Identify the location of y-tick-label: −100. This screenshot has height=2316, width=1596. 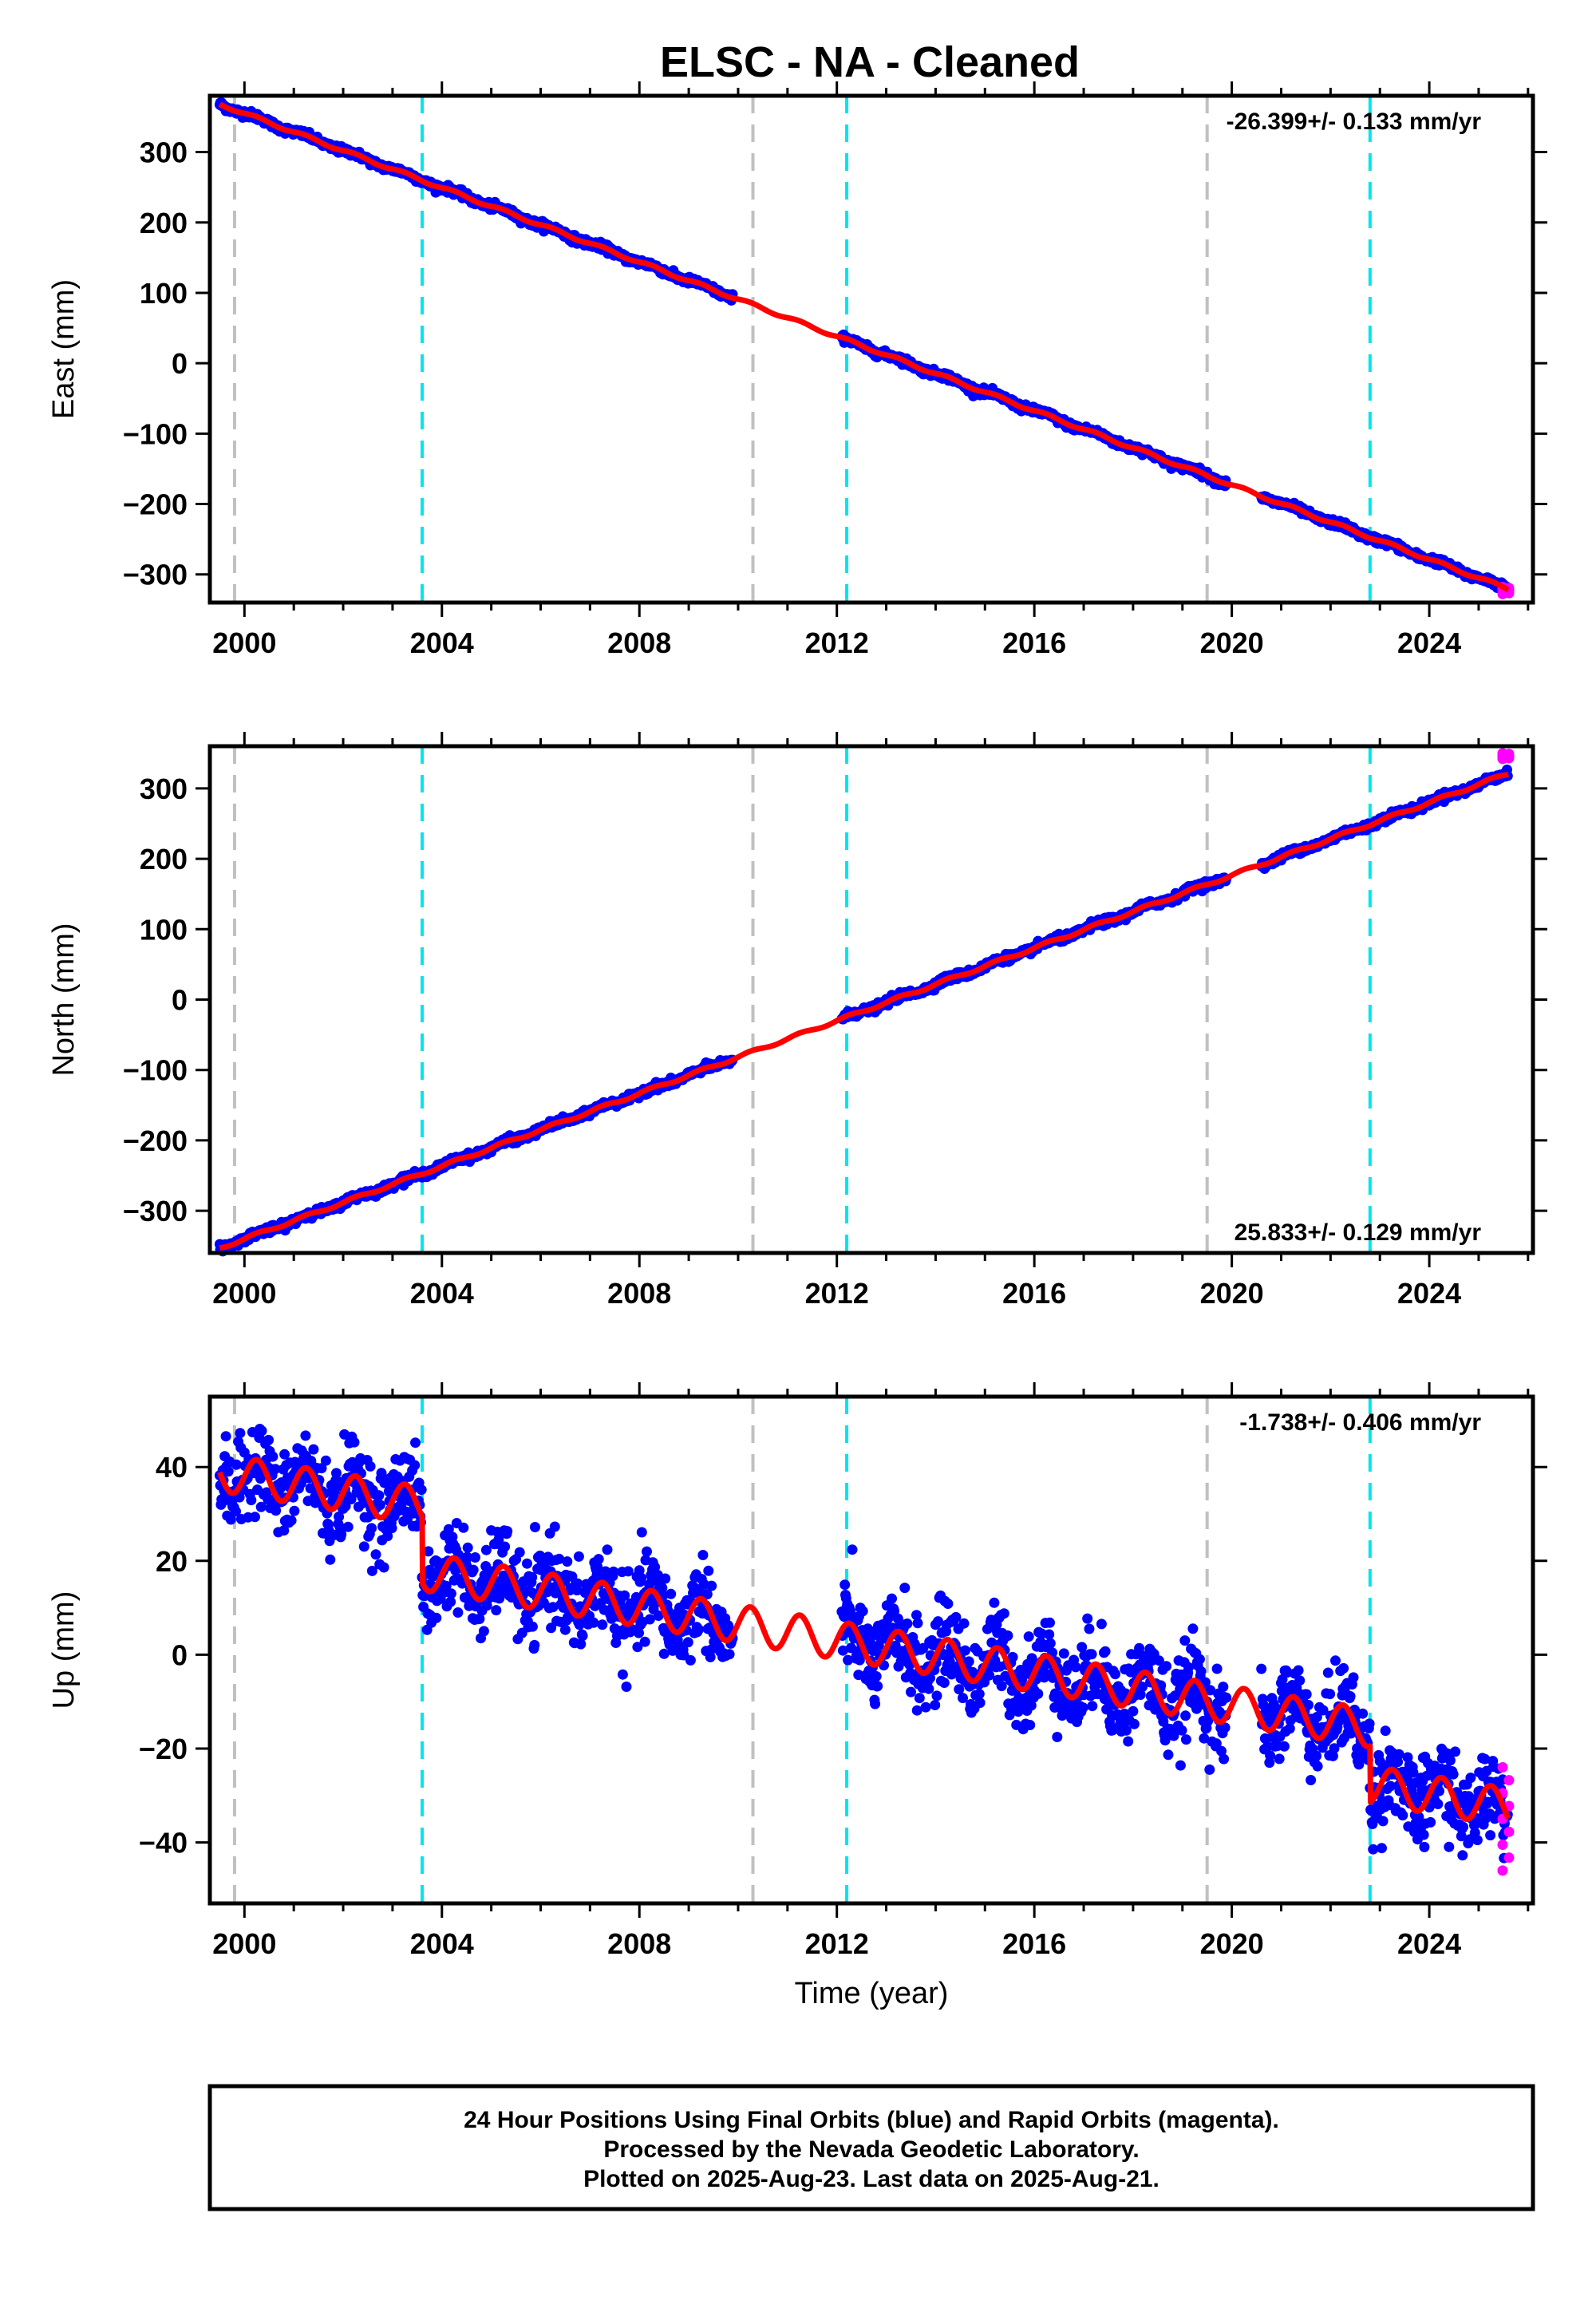
(155, 433).